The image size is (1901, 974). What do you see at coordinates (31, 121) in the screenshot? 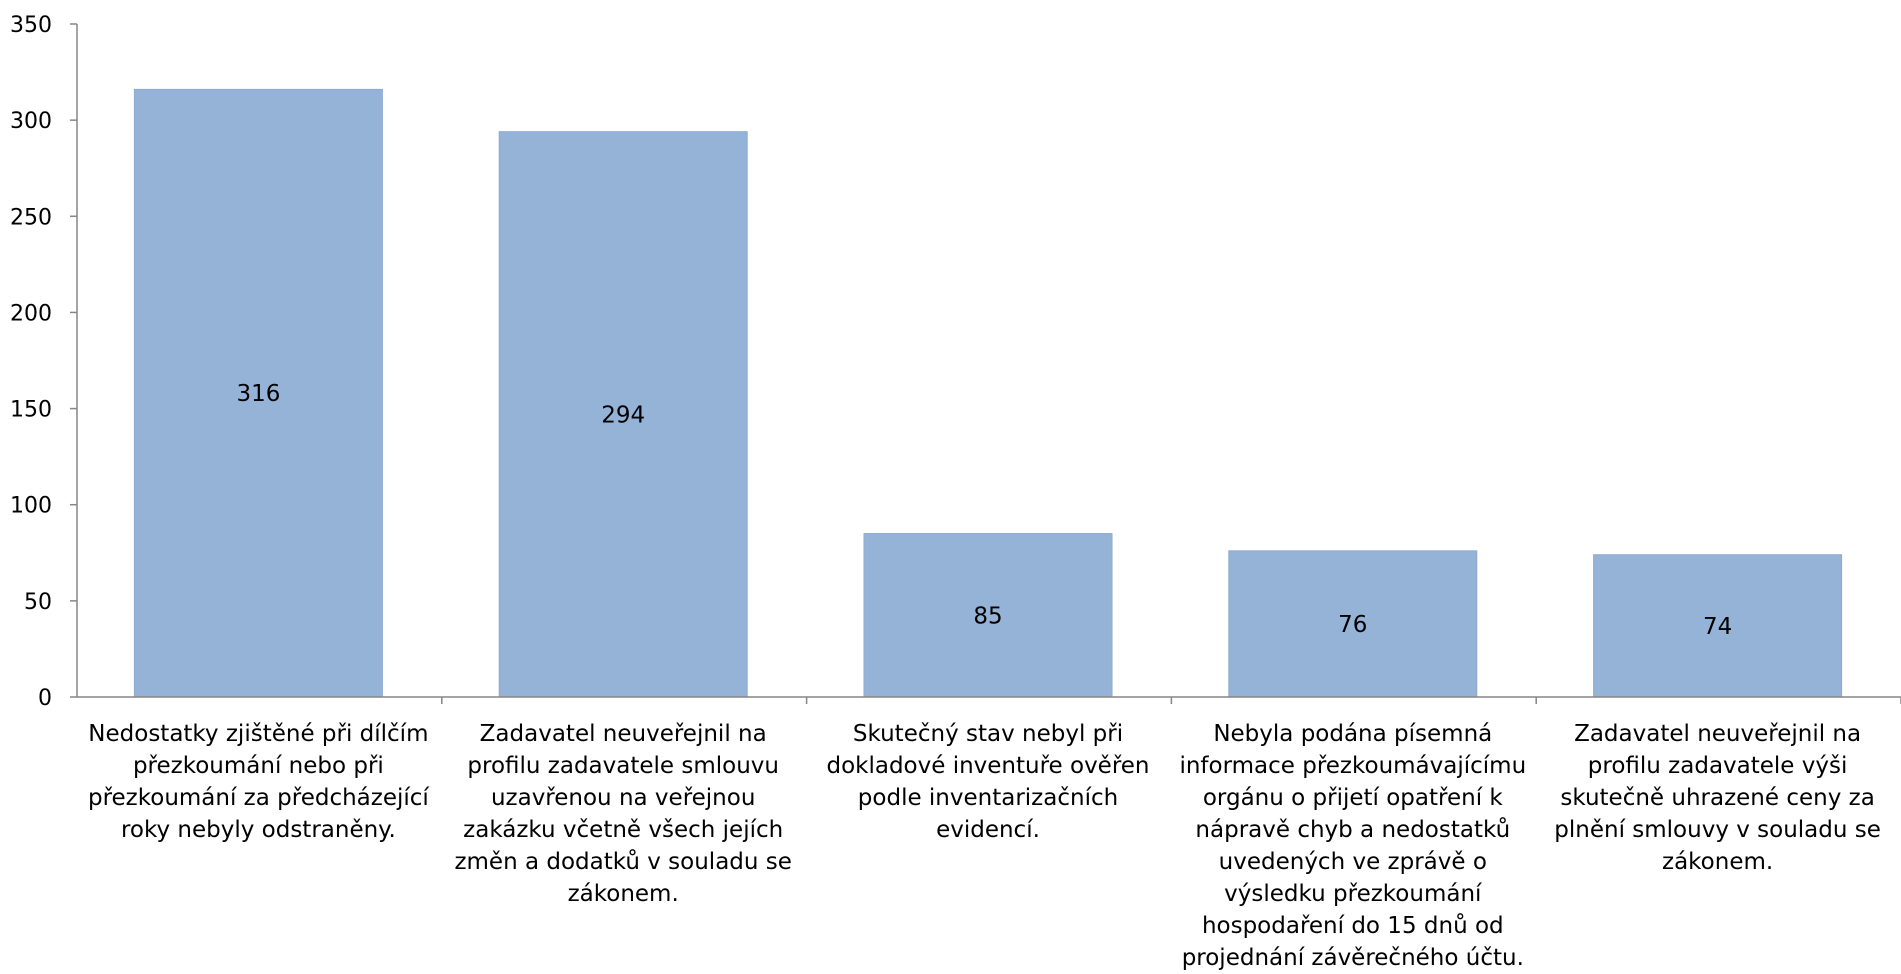
I see `y-tick-label: 300` at bounding box center [31, 121].